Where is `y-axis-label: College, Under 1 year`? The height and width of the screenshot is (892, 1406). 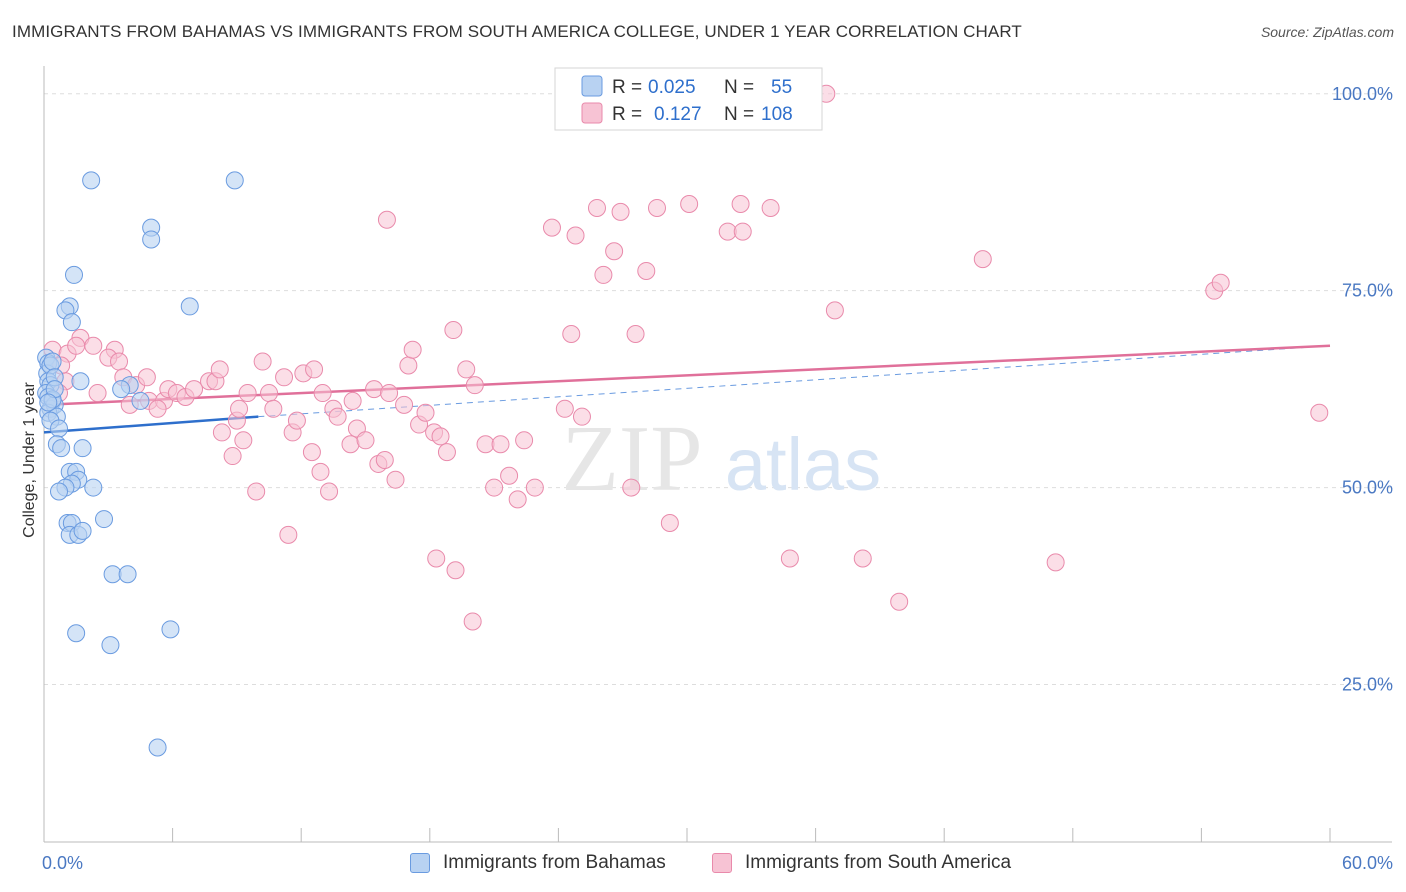
y-axis-label: College, Under 1 year is located at coordinates (29, 460).